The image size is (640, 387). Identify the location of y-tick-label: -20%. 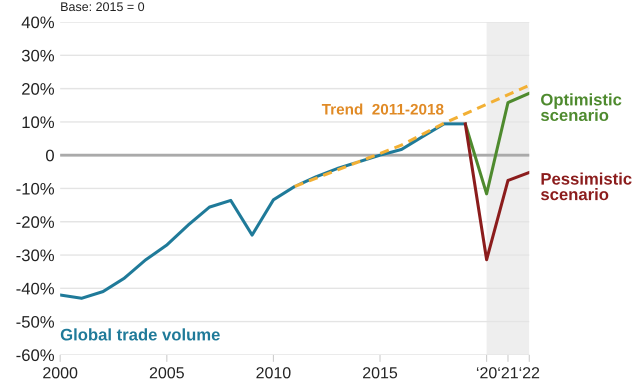
(35, 222).